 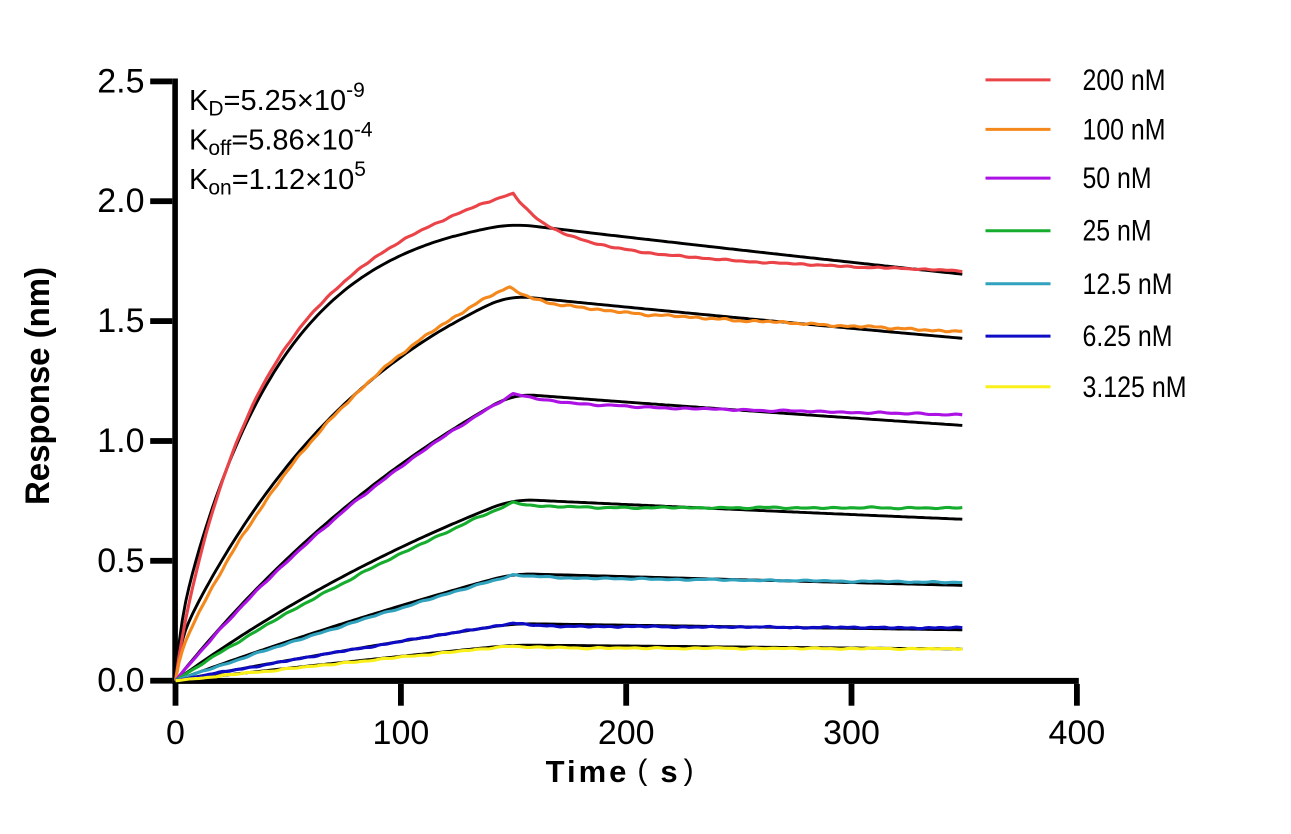 What do you see at coordinates (120, 201) in the screenshot?
I see `svg-text: 2.0` at bounding box center [120, 201].